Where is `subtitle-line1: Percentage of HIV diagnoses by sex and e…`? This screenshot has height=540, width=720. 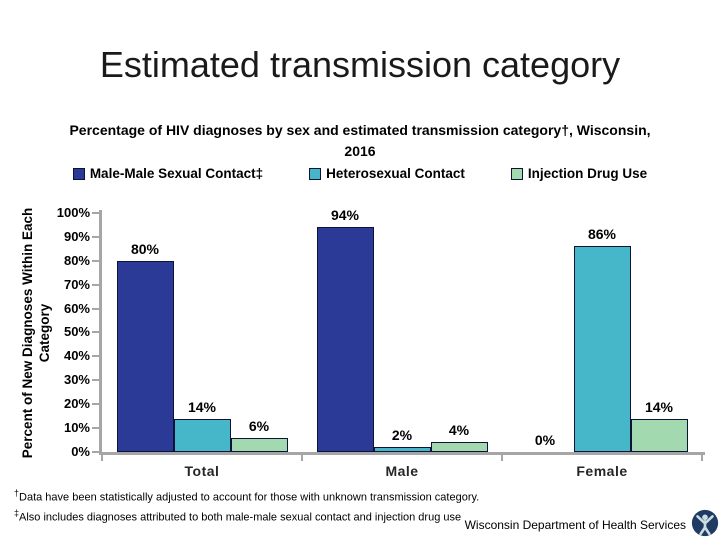
subtitle-line1: Percentage of HIV diagnoses by sex and e… is located at coordinates (360, 130).